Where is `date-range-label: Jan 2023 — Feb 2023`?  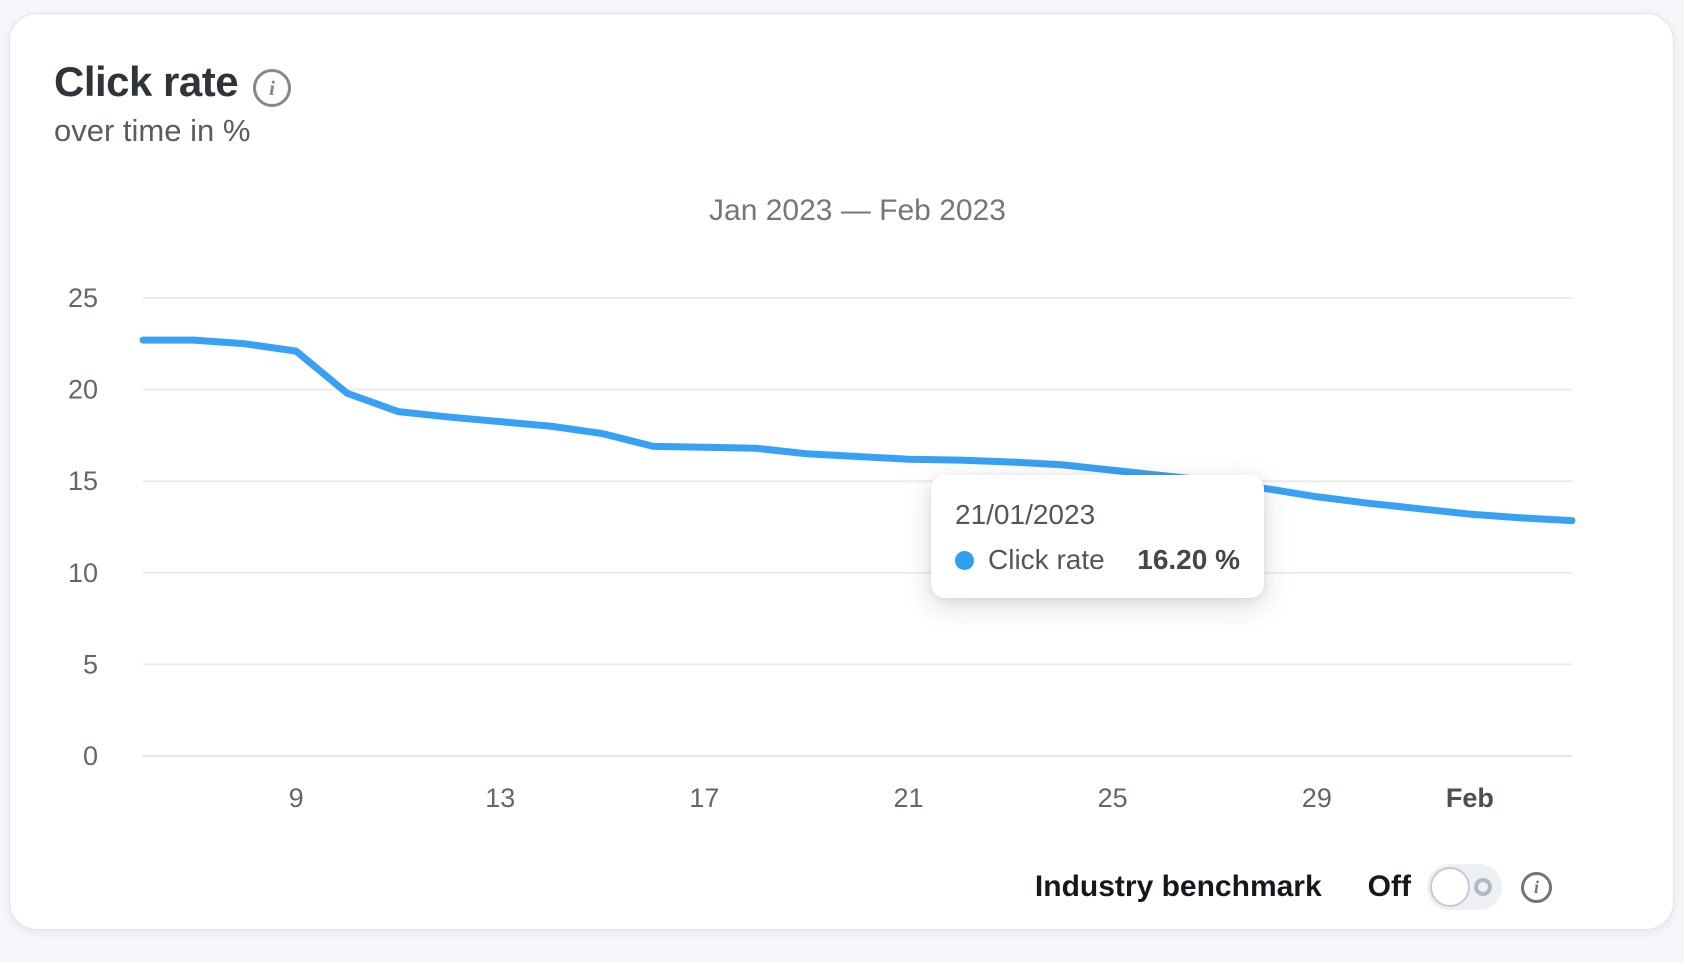 date-range-label: Jan 2023 — Feb 2023 is located at coordinates (857, 210).